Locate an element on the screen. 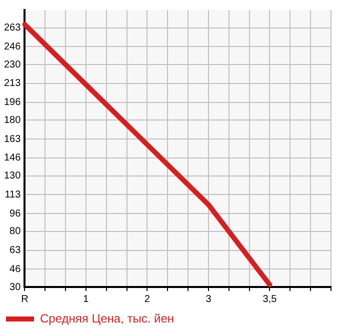  y-tick-label: 63 is located at coordinates (16, 250).